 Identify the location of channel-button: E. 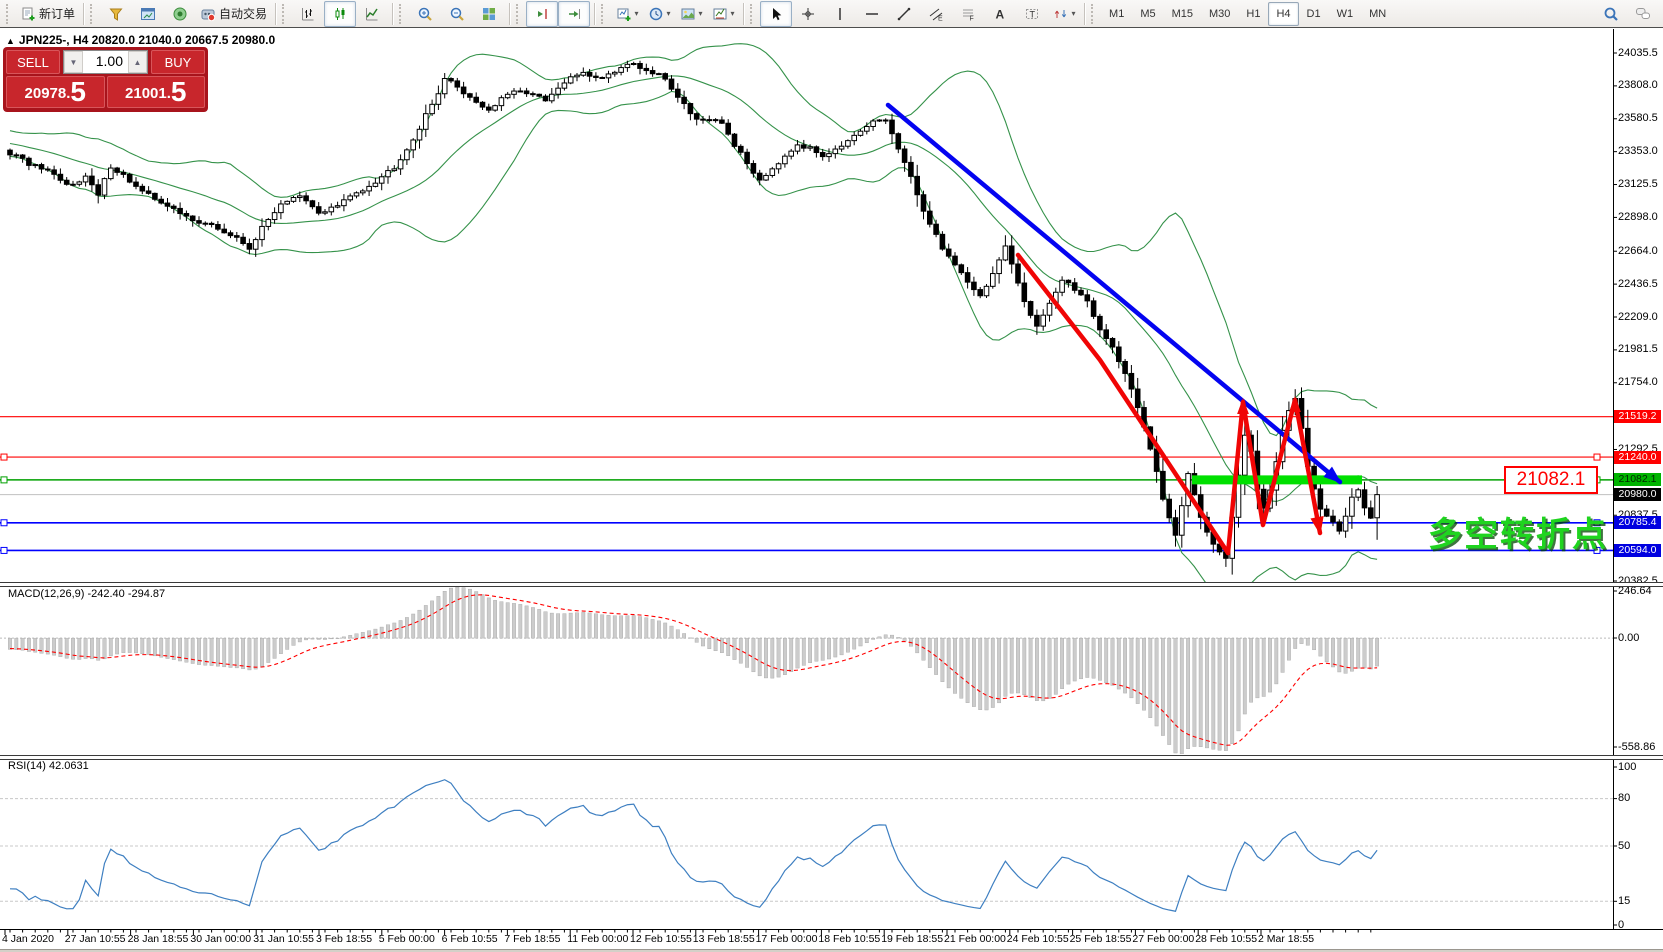
(936, 14).